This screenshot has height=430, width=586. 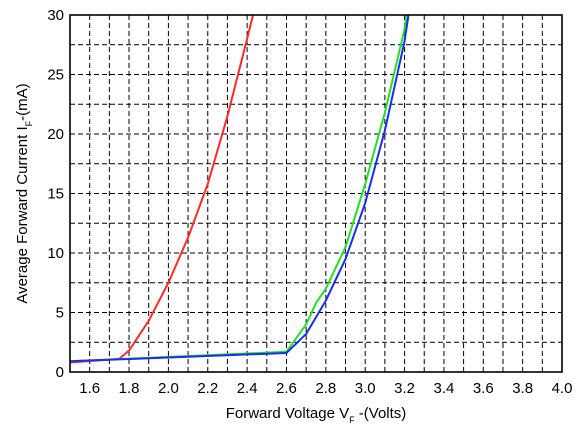 What do you see at coordinates (29, 123) in the screenshot?
I see `y-axis-label-subscript: F` at bounding box center [29, 123].